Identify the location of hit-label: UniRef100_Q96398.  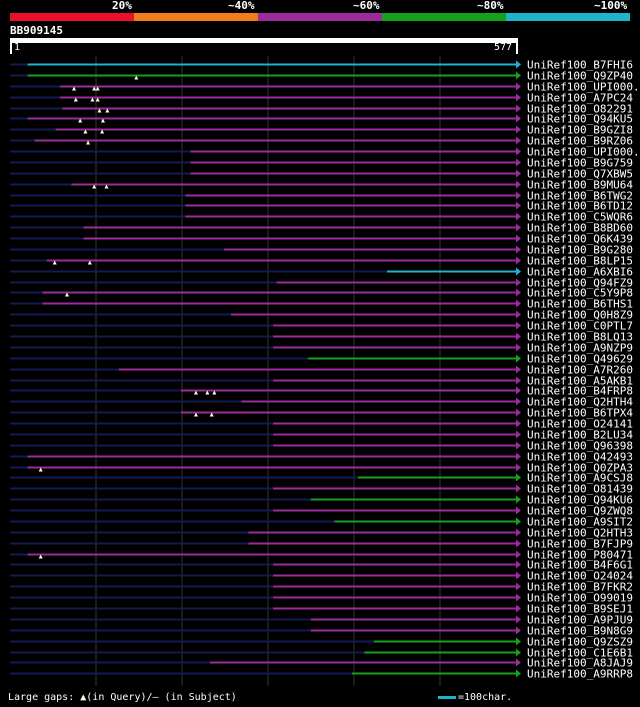
(580, 446).